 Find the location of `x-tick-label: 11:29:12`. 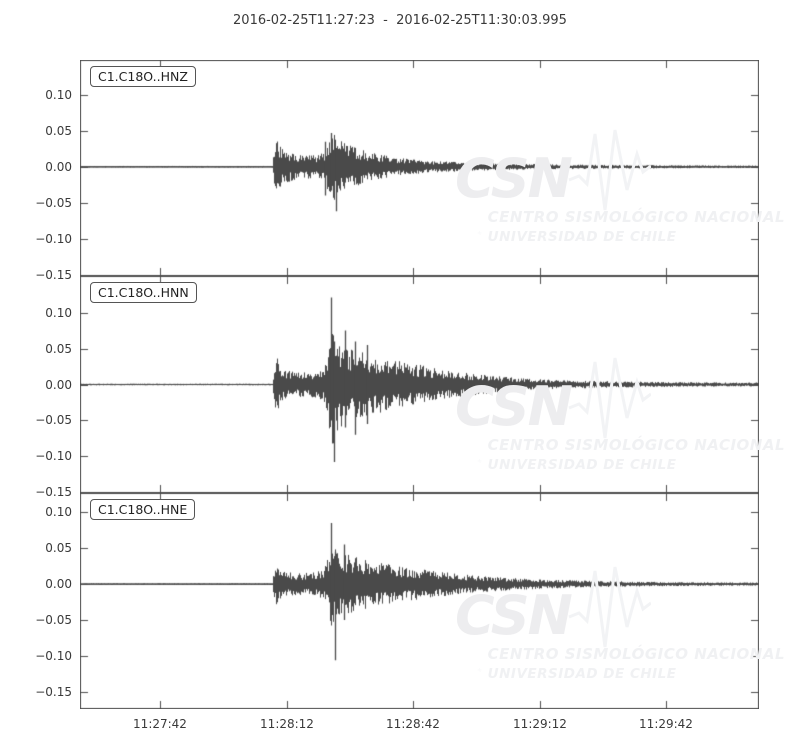

x-tick-label: 11:29:12 is located at coordinates (540, 724).